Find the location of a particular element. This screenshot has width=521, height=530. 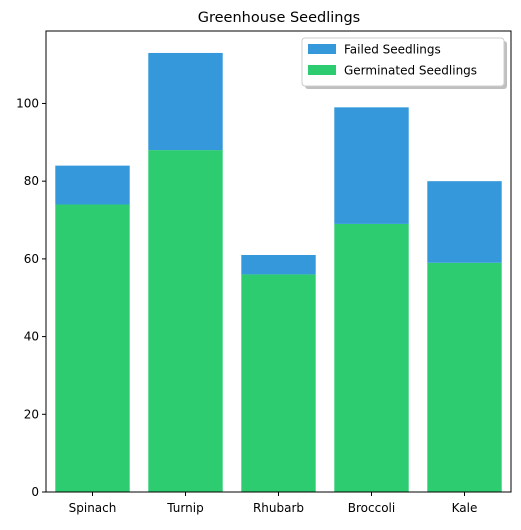

y-tick-label: 40 is located at coordinates (31, 337).